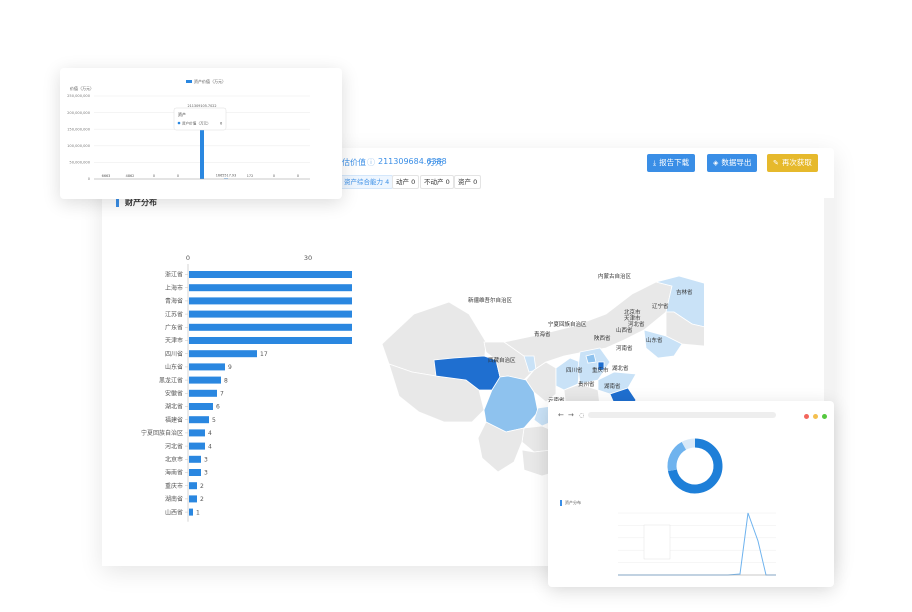 This screenshot has width=912, height=612. I want to click on bar-value-label: 9, so click(230, 367).